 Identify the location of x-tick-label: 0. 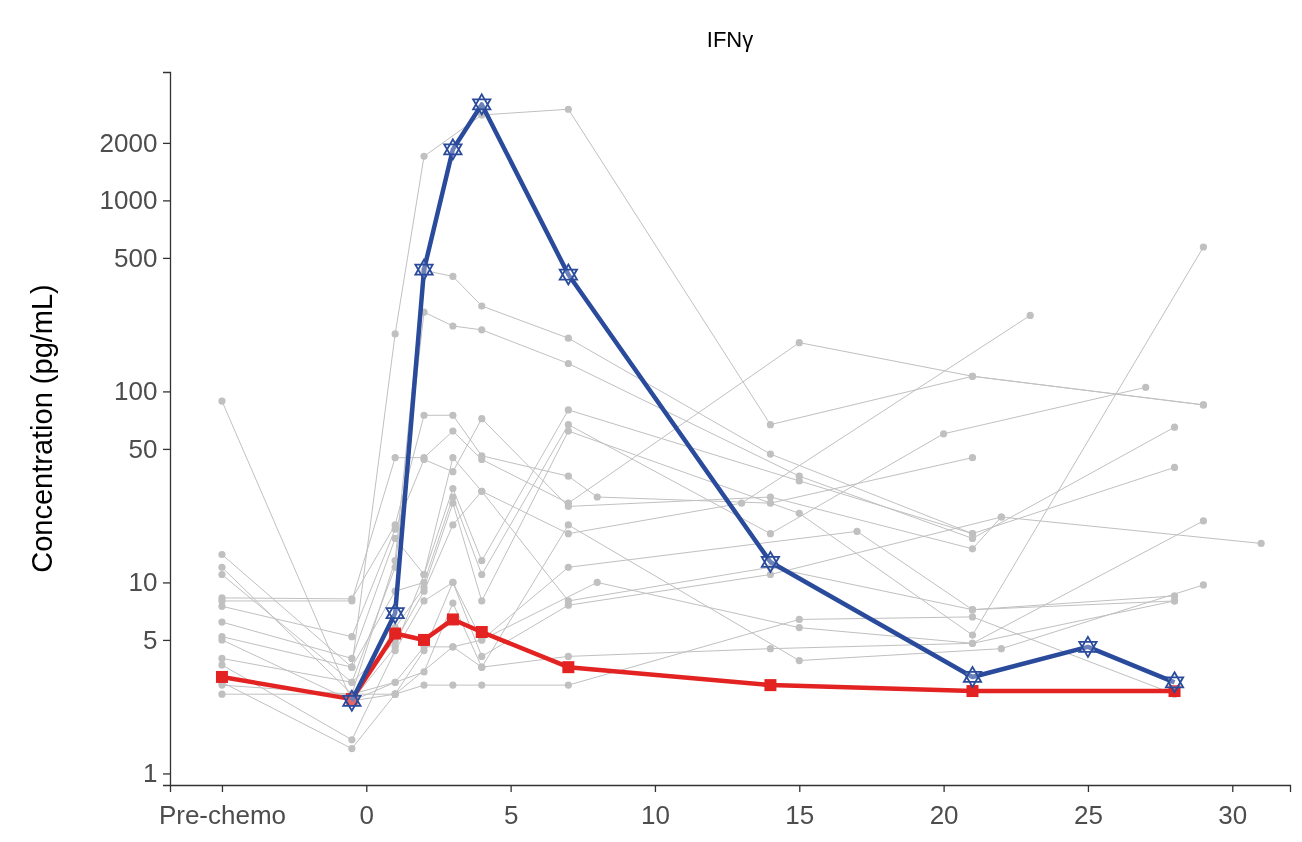
(367, 814).